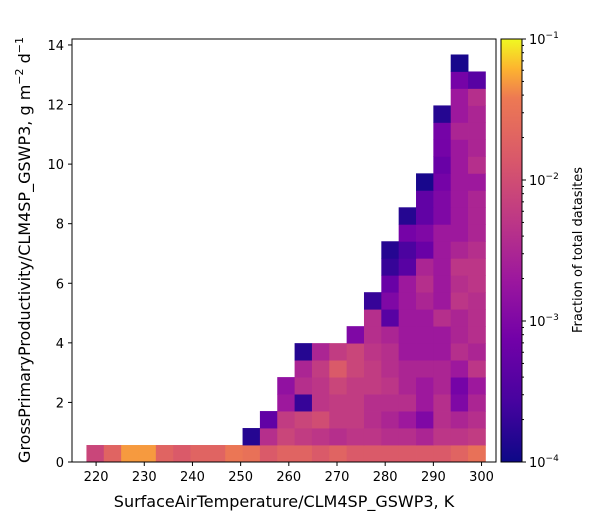 The image size is (600, 525). What do you see at coordinates (544, 39) in the screenshot?
I see `colorbar-tick-label: 10⁻¹` at bounding box center [544, 39].